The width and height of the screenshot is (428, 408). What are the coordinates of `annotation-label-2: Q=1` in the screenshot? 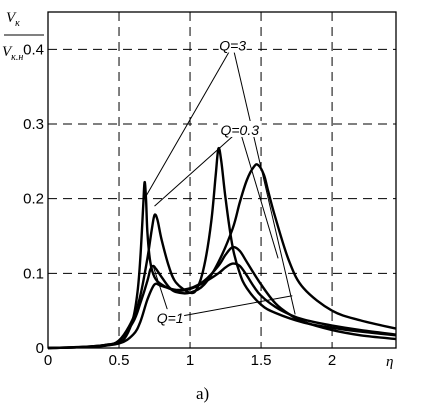 It's located at (170, 318).